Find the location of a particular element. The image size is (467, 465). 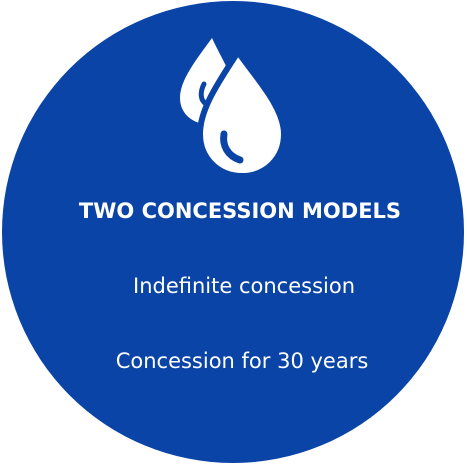

title: TWO CONCESSION MODELS is located at coordinates (240, 211).